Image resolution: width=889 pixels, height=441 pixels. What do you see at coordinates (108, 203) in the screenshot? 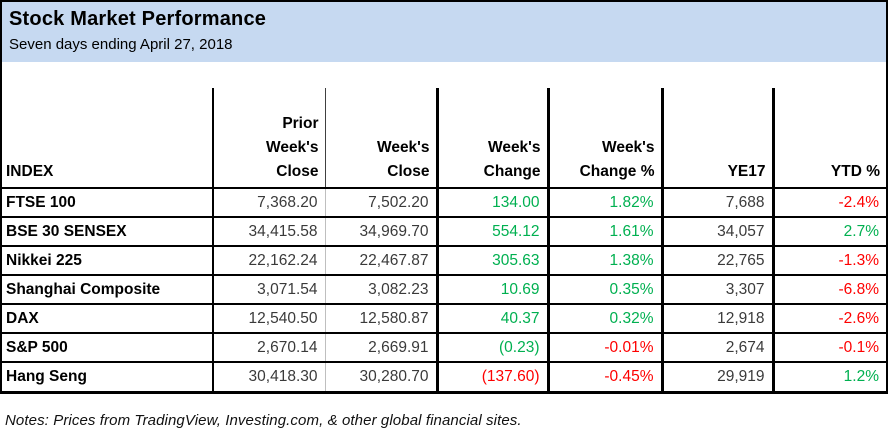
I see `index-name: FTSE 100` at bounding box center [108, 203].